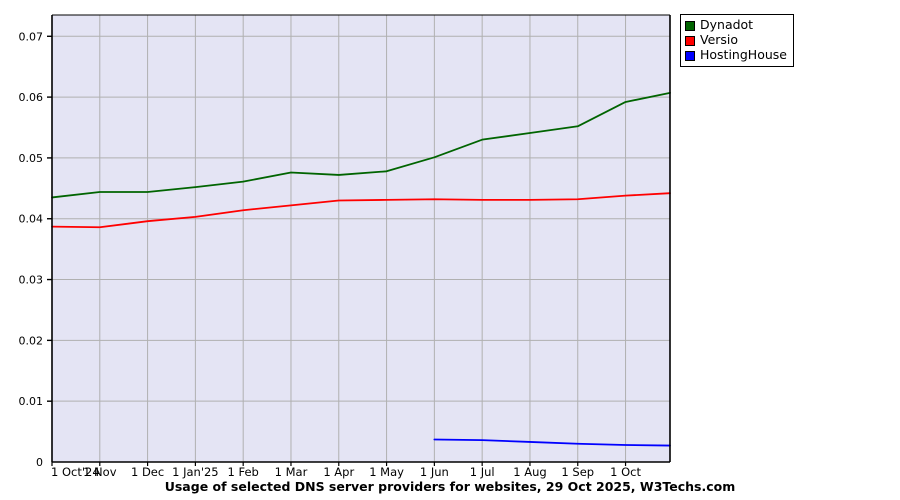 This screenshot has height=500, width=900. Describe the element at coordinates (434, 472) in the screenshot. I see `x-tick-label: 1 Jun` at that location.